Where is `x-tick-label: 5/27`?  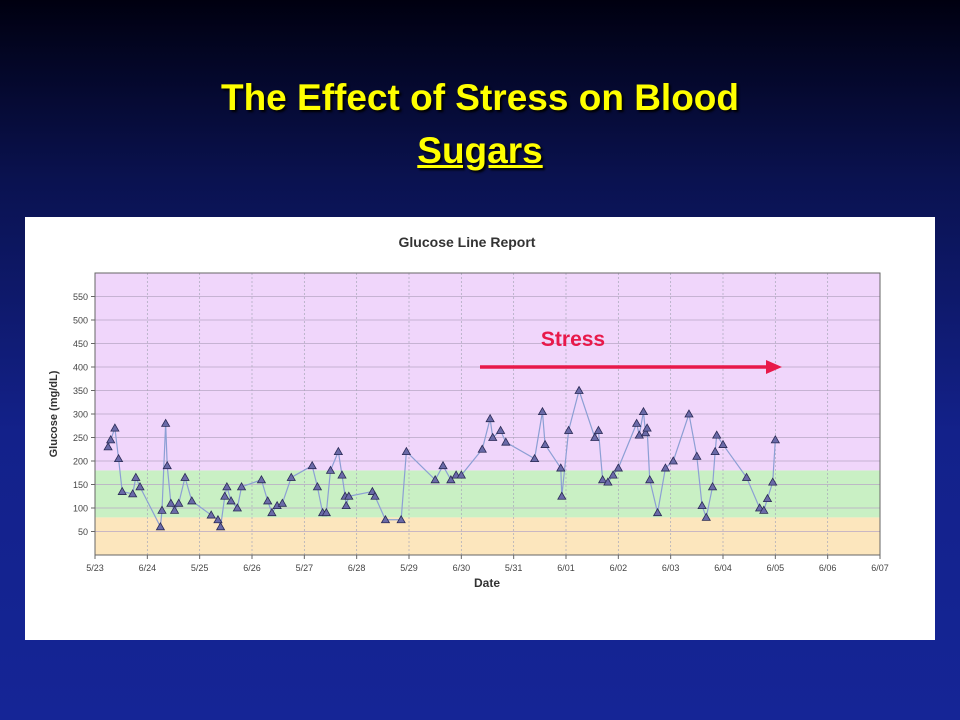
x-tick-label: 5/27 is located at coordinates (305, 568).